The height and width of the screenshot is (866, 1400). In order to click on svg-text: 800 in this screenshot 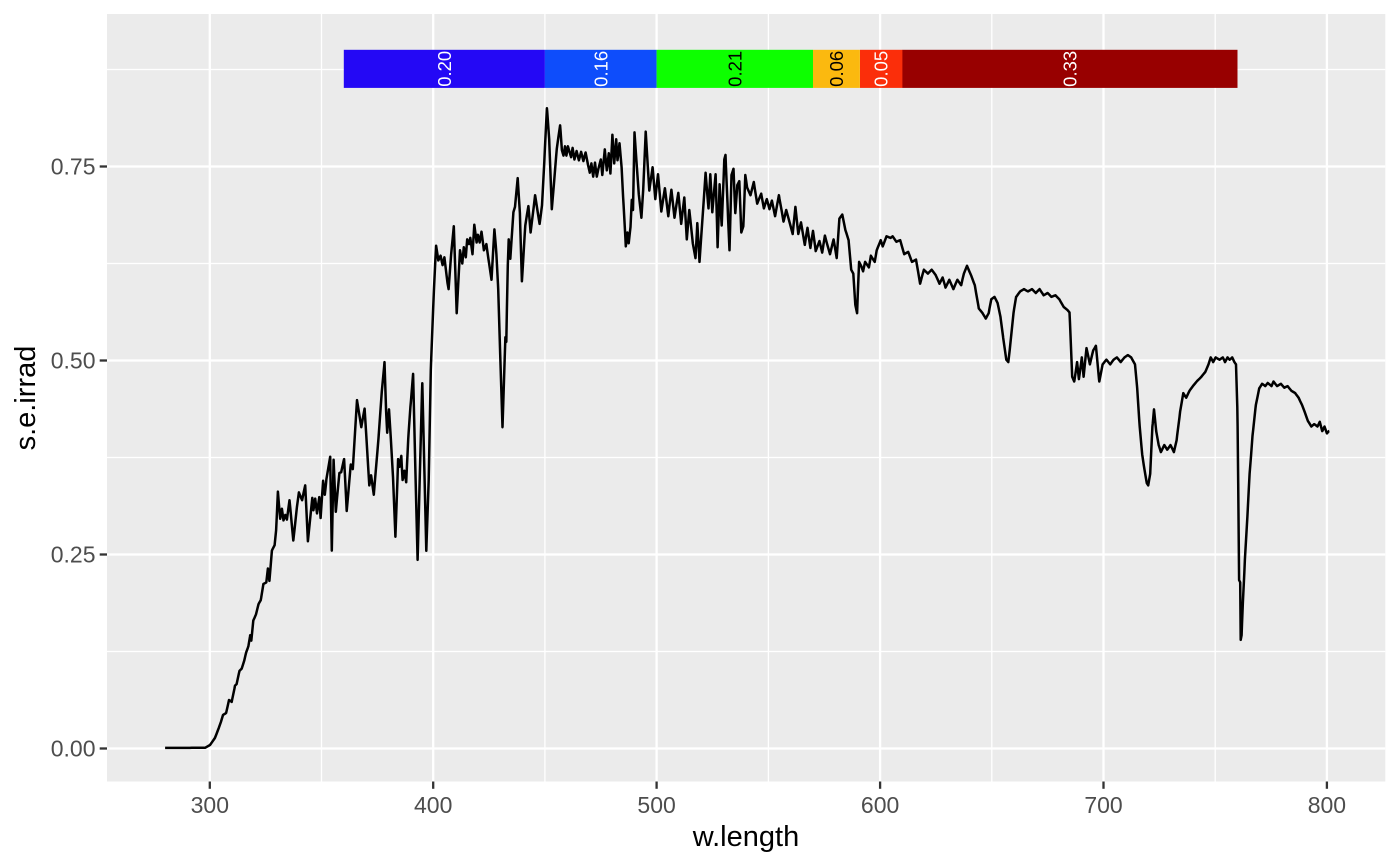, I will do `click(1327, 805)`.